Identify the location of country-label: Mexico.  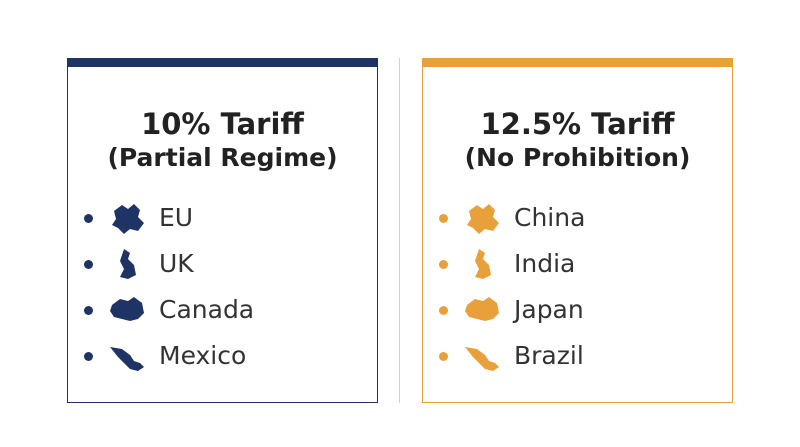
(203, 355).